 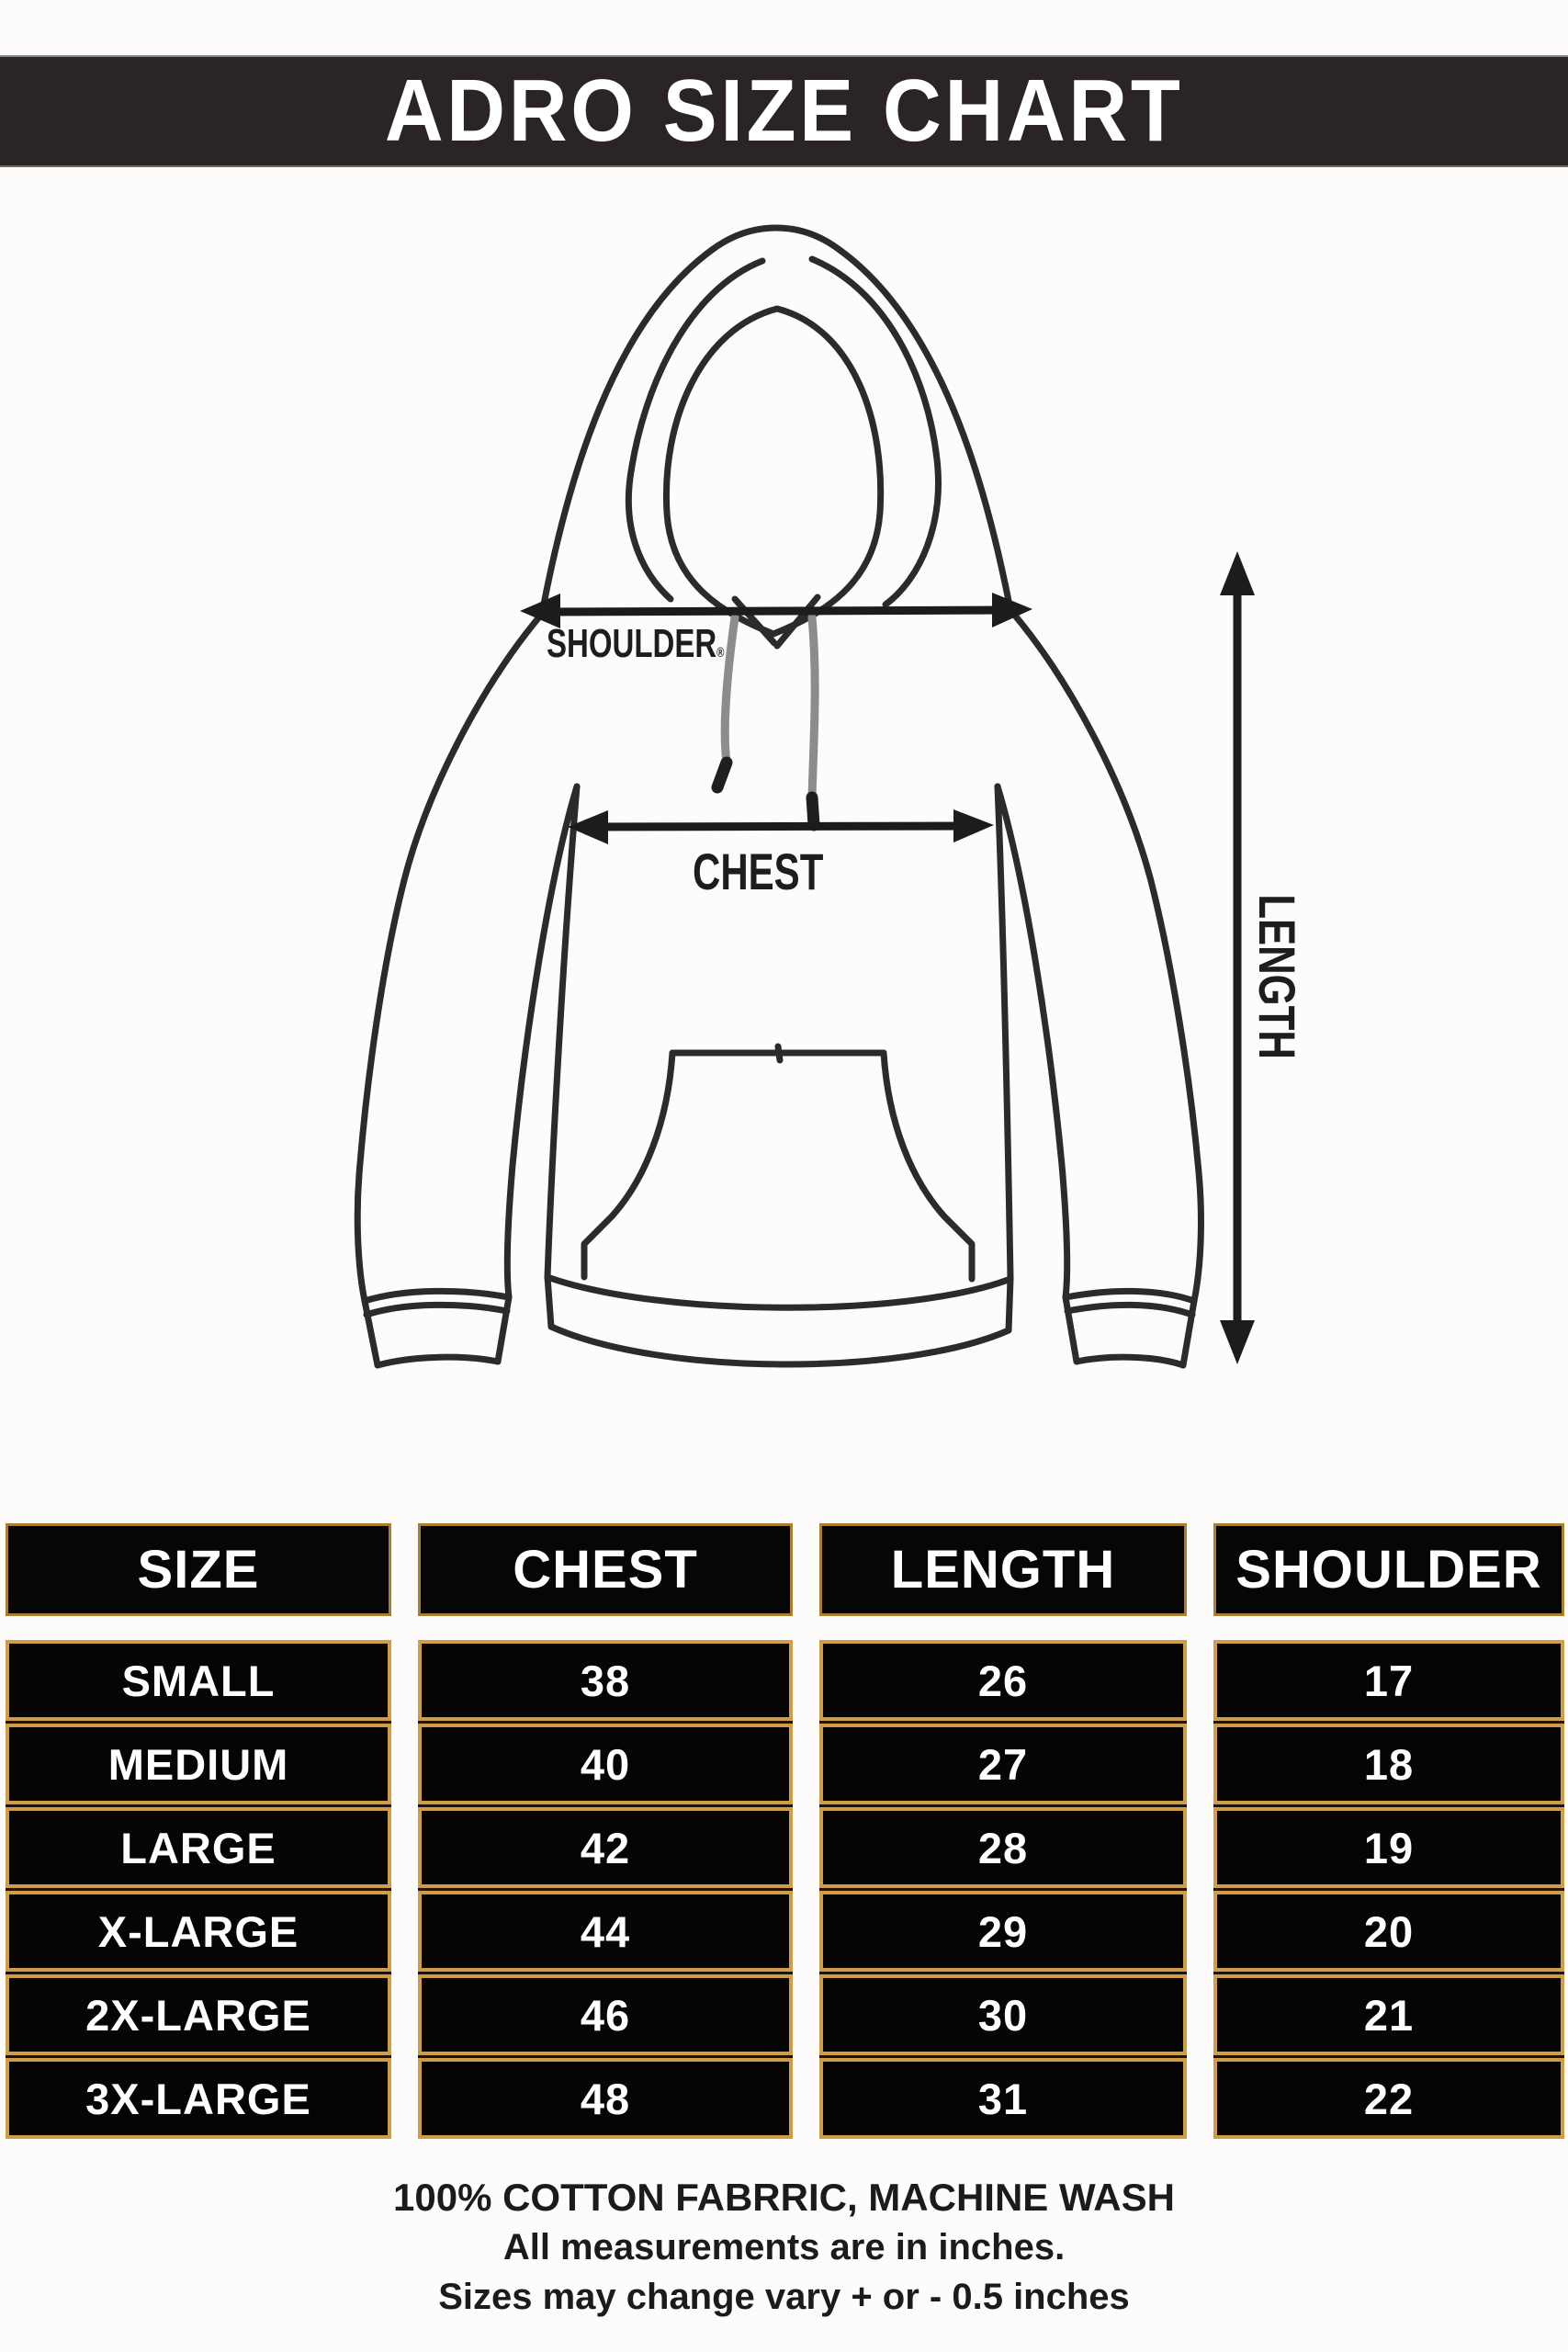 I want to click on shoulder-label-text: SHOULDER, so click(x=632, y=643).